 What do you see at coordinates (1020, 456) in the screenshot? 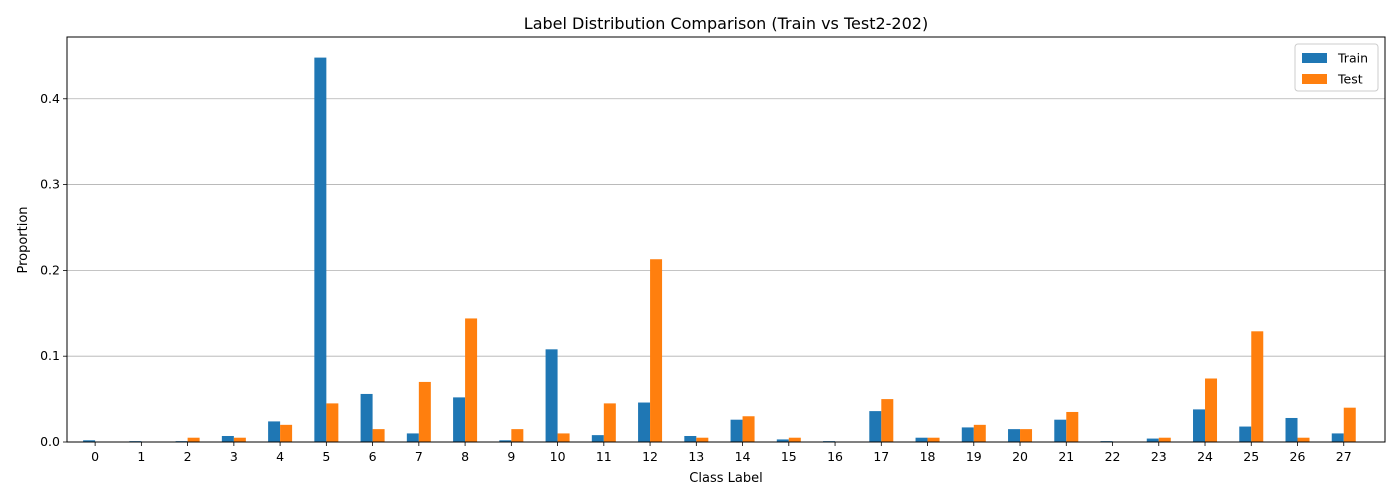
I see `x-tick-label: 20` at bounding box center [1020, 456].